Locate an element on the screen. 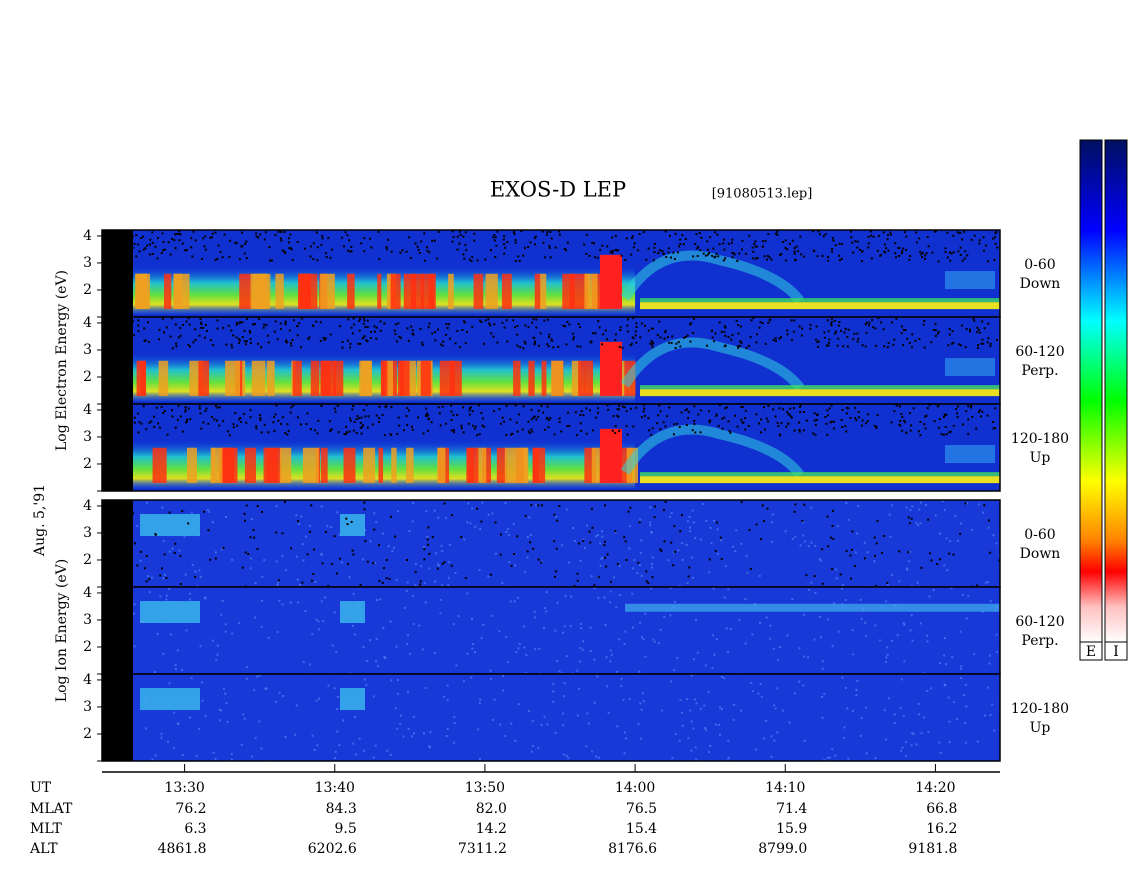  arc is located at coordinates (712, 364).